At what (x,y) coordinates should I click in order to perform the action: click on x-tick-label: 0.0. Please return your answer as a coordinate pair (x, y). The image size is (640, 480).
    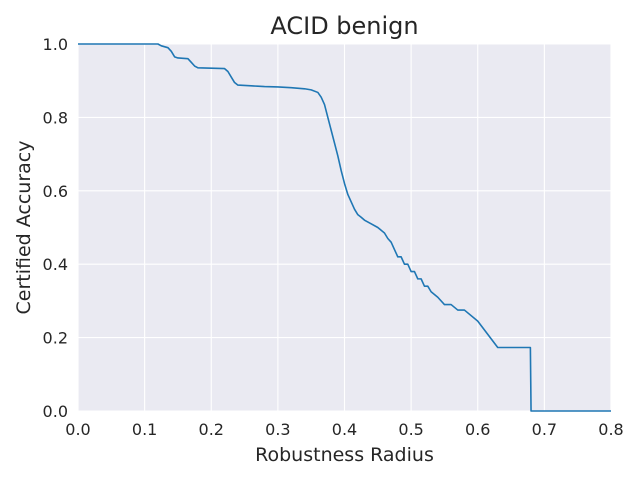
    Looking at the image, I should click on (77, 429).